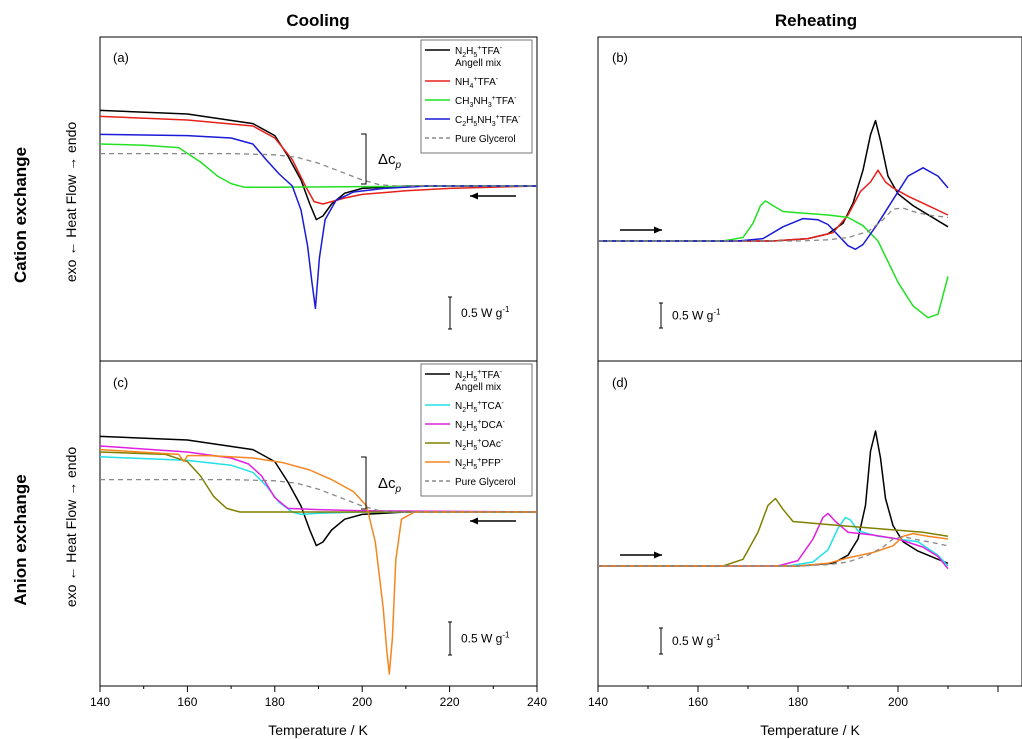  I want to click on legend-label: N2H5+OAc-, so click(479, 445).